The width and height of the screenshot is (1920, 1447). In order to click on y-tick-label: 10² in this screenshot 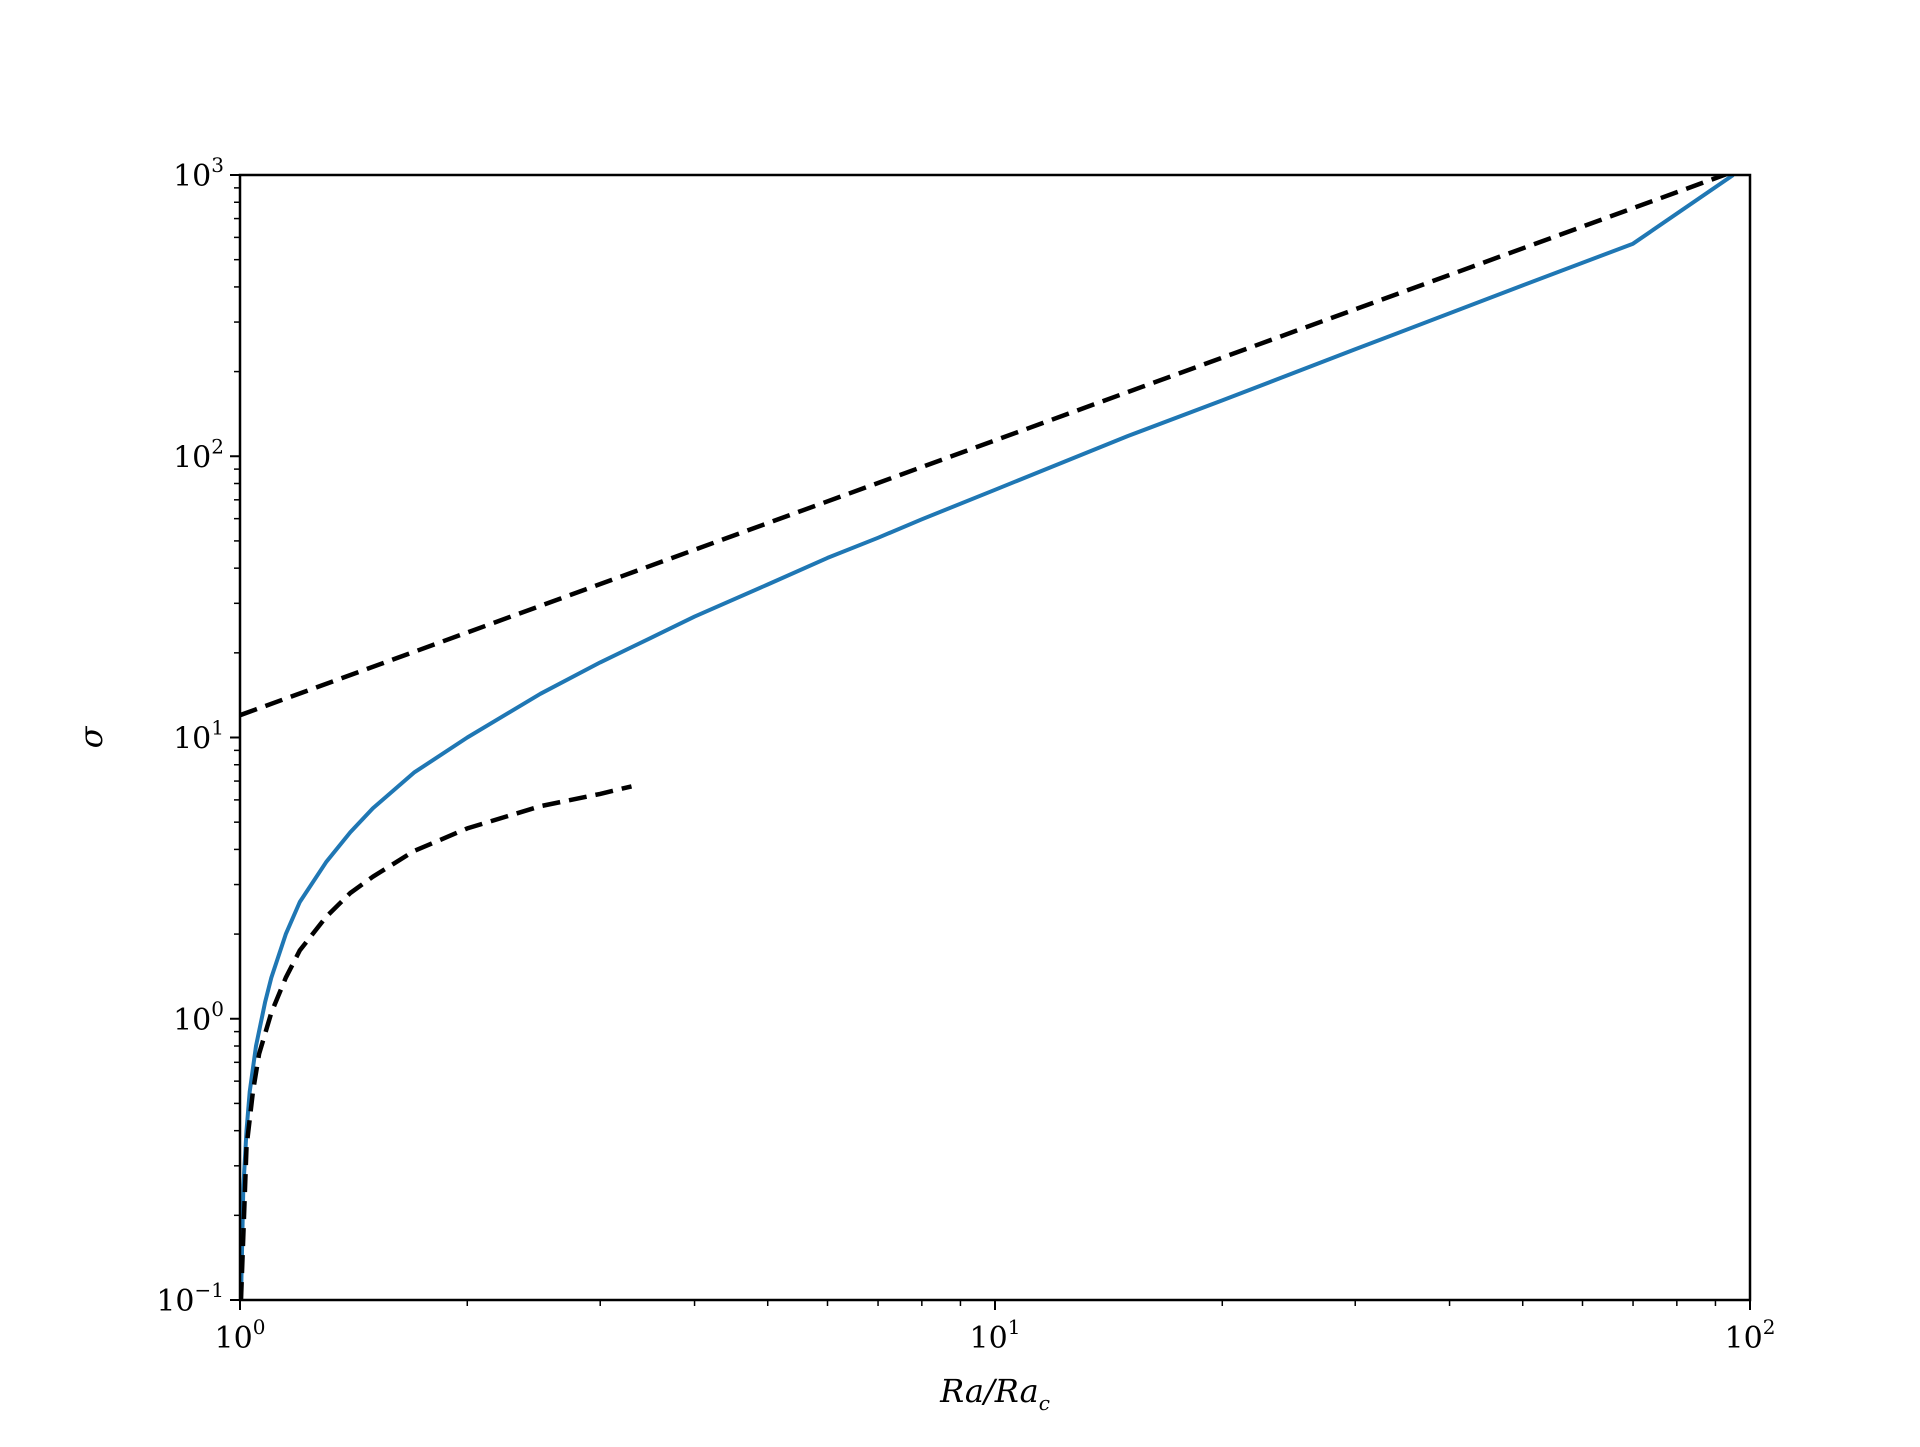, I will do `click(198, 454)`.